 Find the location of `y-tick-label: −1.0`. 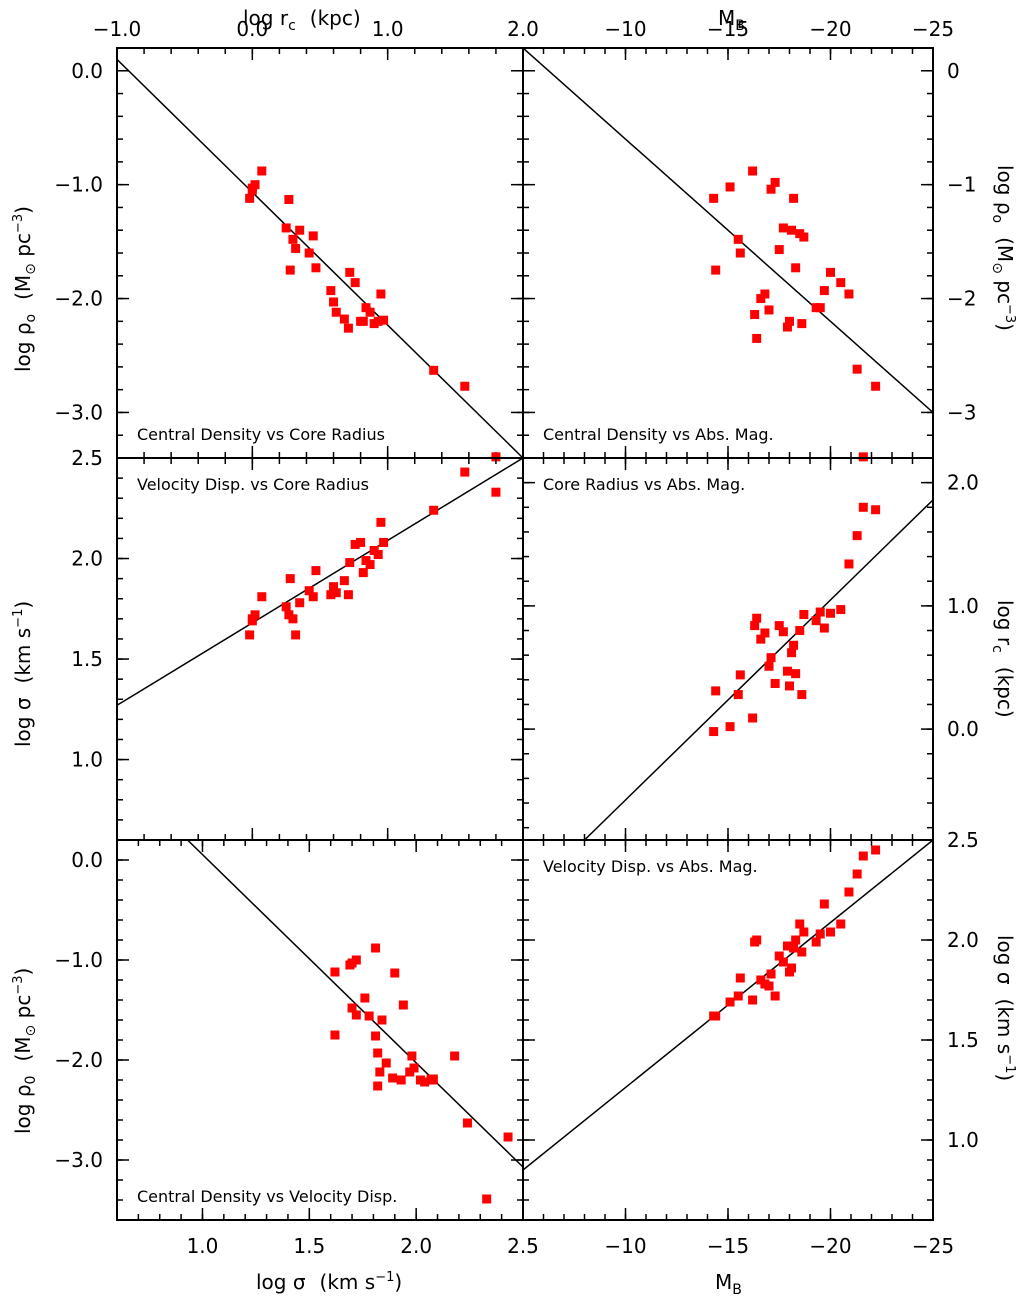

y-tick-label: −1.0 is located at coordinates (78, 185).